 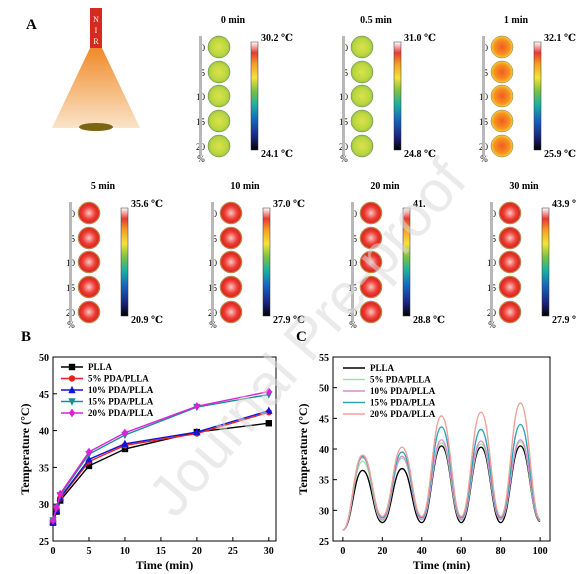 I want to click on x-tick-label: 100, so click(x=540, y=551).